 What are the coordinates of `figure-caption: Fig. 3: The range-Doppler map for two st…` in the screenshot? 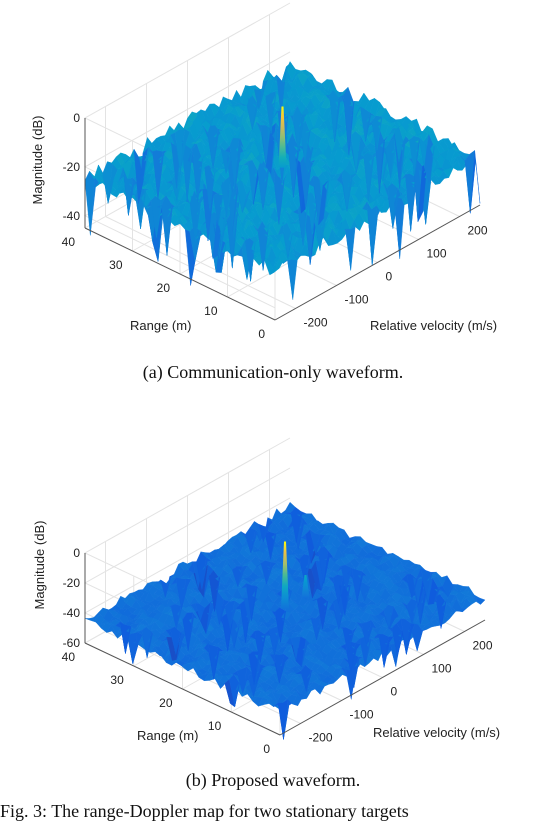 It's located at (273, 811).